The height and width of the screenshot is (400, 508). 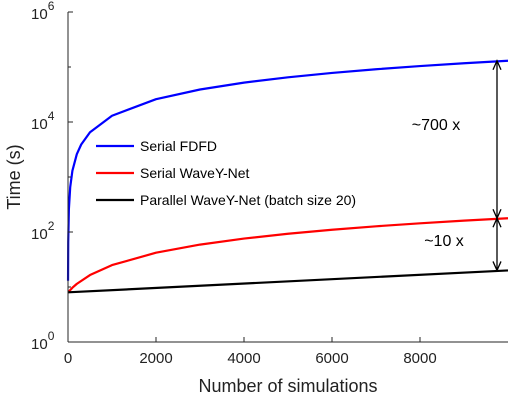 I want to click on x-tick-label: 0, so click(x=68, y=358).